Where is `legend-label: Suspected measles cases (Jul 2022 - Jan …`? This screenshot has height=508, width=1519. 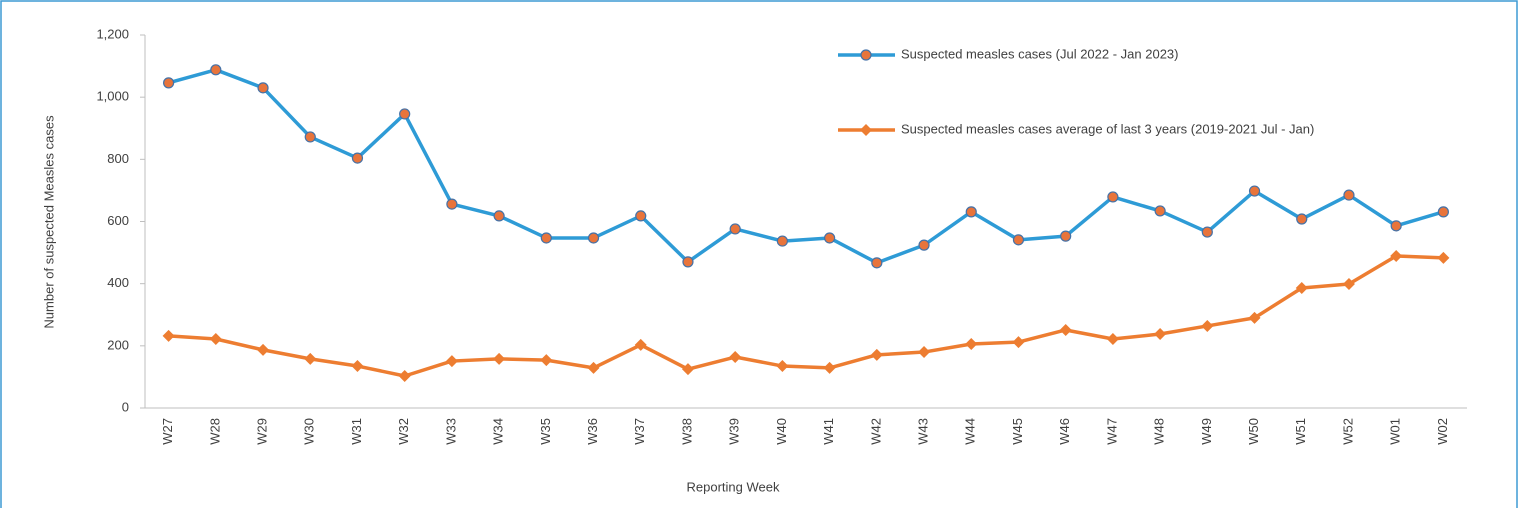 legend-label: Suspected measles cases (Jul 2022 - Jan … is located at coordinates (1040, 53).